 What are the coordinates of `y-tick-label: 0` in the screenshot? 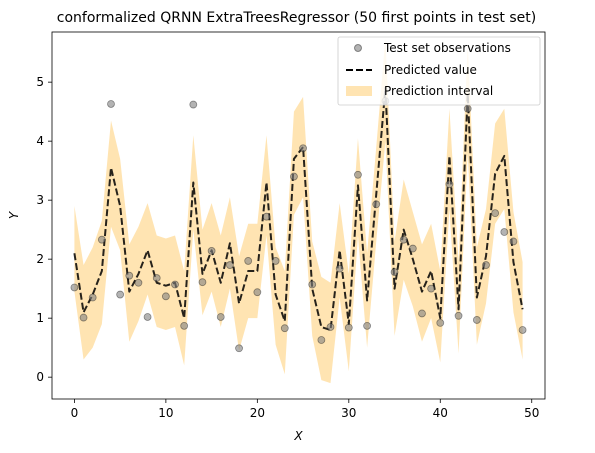 It's located at (40, 377).